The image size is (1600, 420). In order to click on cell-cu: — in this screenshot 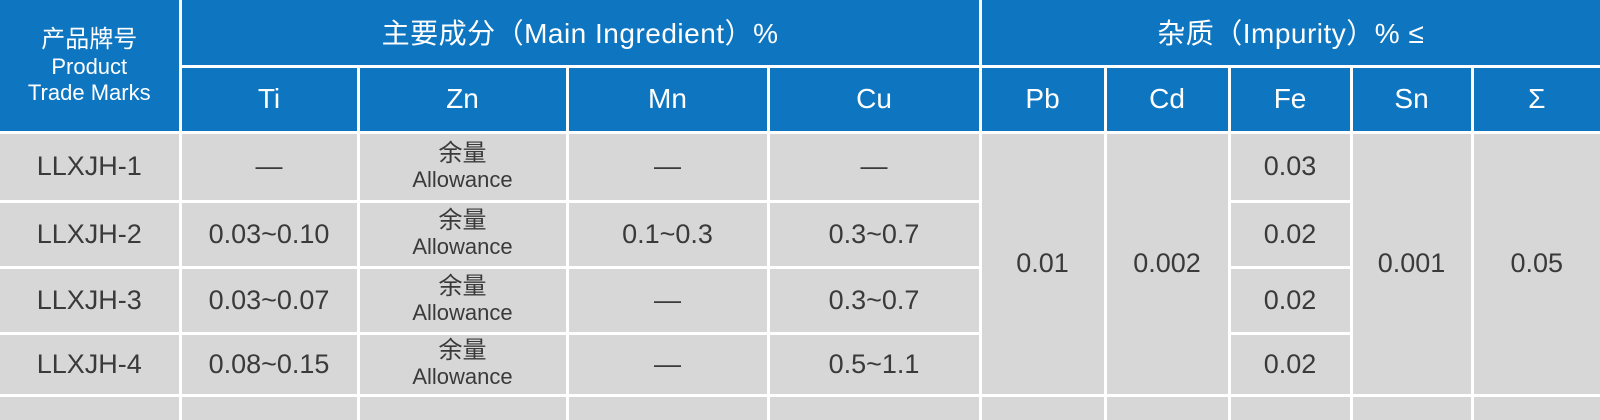, I will do `click(874, 166)`.